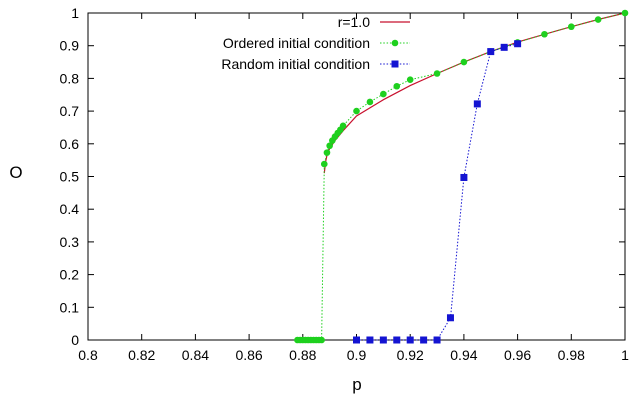 This screenshot has height=403, width=640. I want to click on y-tick-label: 0, so click(75, 340).